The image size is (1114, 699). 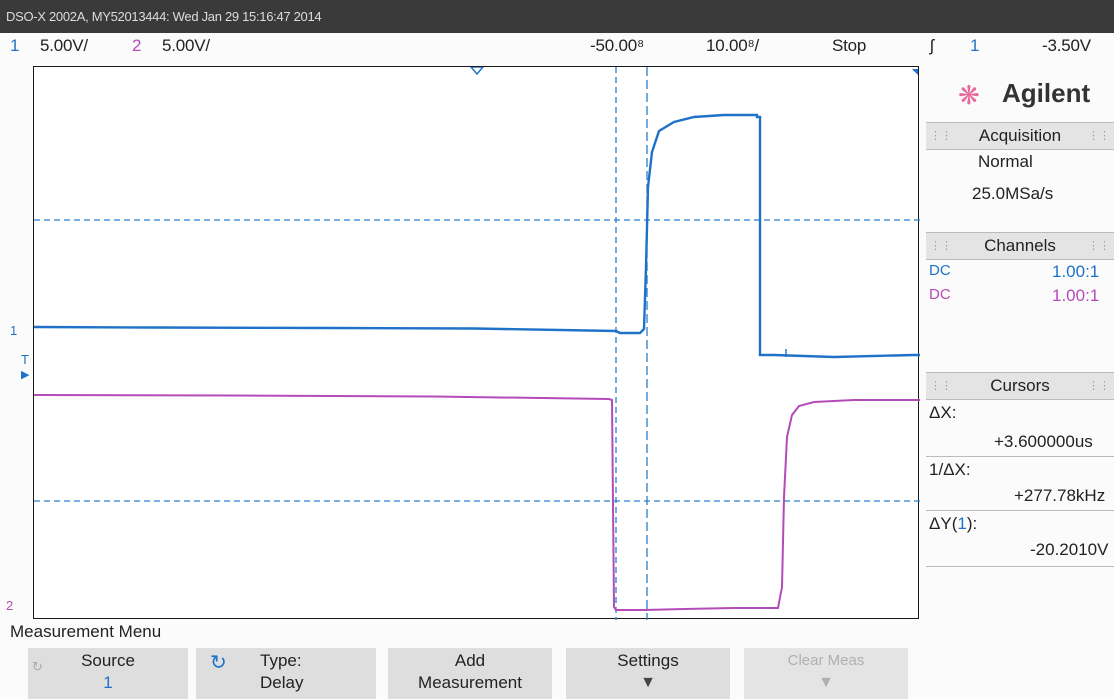 I want to click on cursors-heading: ⋮⋮ Cursors ⋮⋮, so click(x=1020, y=386).